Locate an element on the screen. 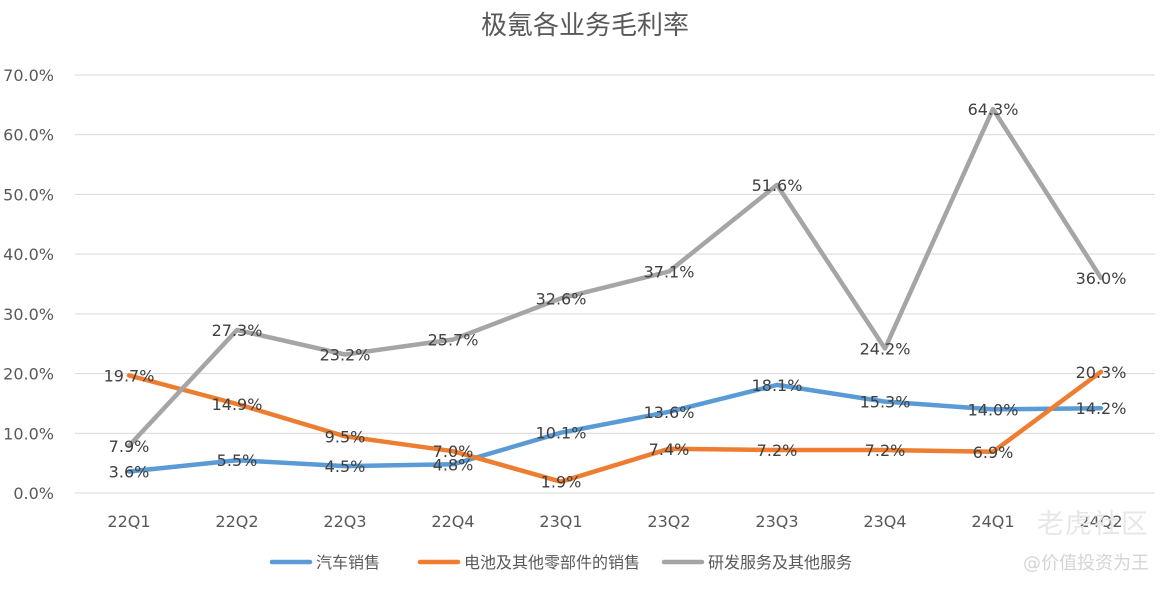  data-label: 5.5% is located at coordinates (237, 460).